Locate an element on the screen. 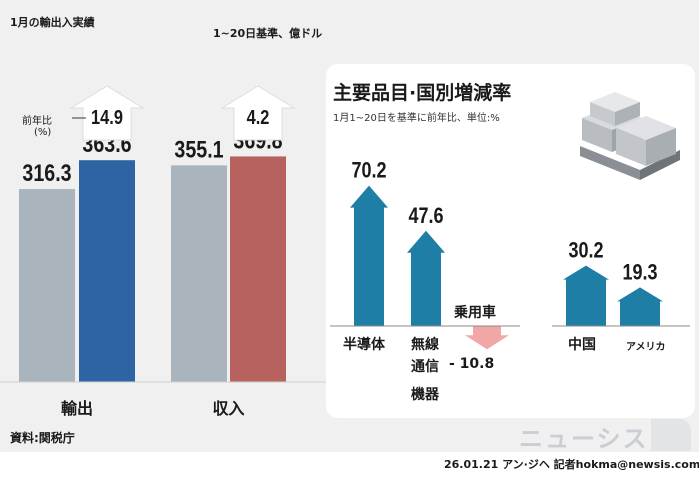 This screenshot has width=699, height=479. bar-export-s1 is located at coordinates (107, 271).